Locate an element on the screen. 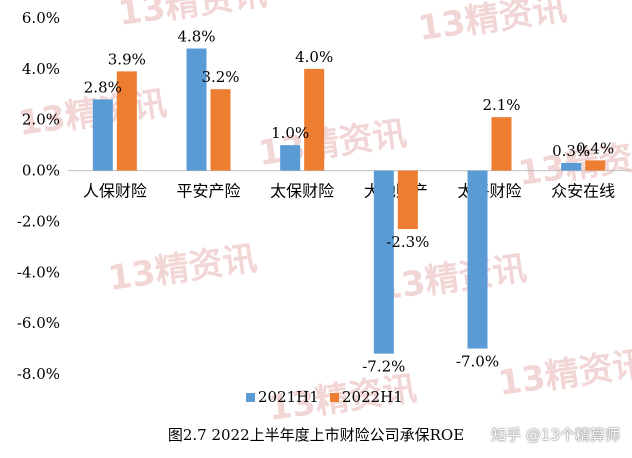 This screenshot has width=632, height=458. data-label: 0.3% is located at coordinates (571, 151).